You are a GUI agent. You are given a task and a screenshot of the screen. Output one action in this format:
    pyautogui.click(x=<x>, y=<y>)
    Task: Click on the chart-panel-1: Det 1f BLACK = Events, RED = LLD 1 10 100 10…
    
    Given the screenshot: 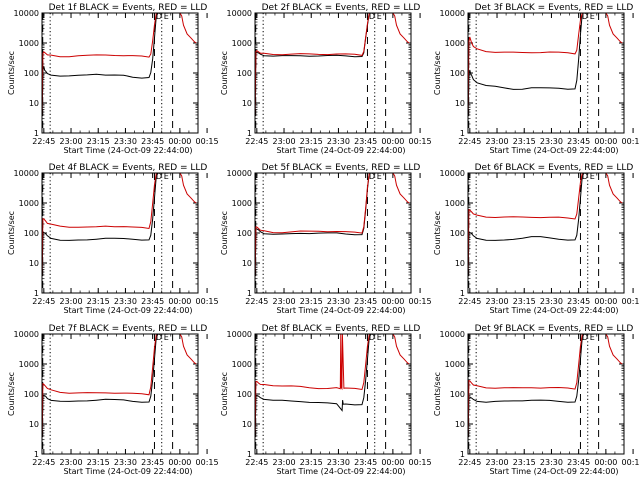 What is the action you would take?
    pyautogui.click(x=113, y=79)
    